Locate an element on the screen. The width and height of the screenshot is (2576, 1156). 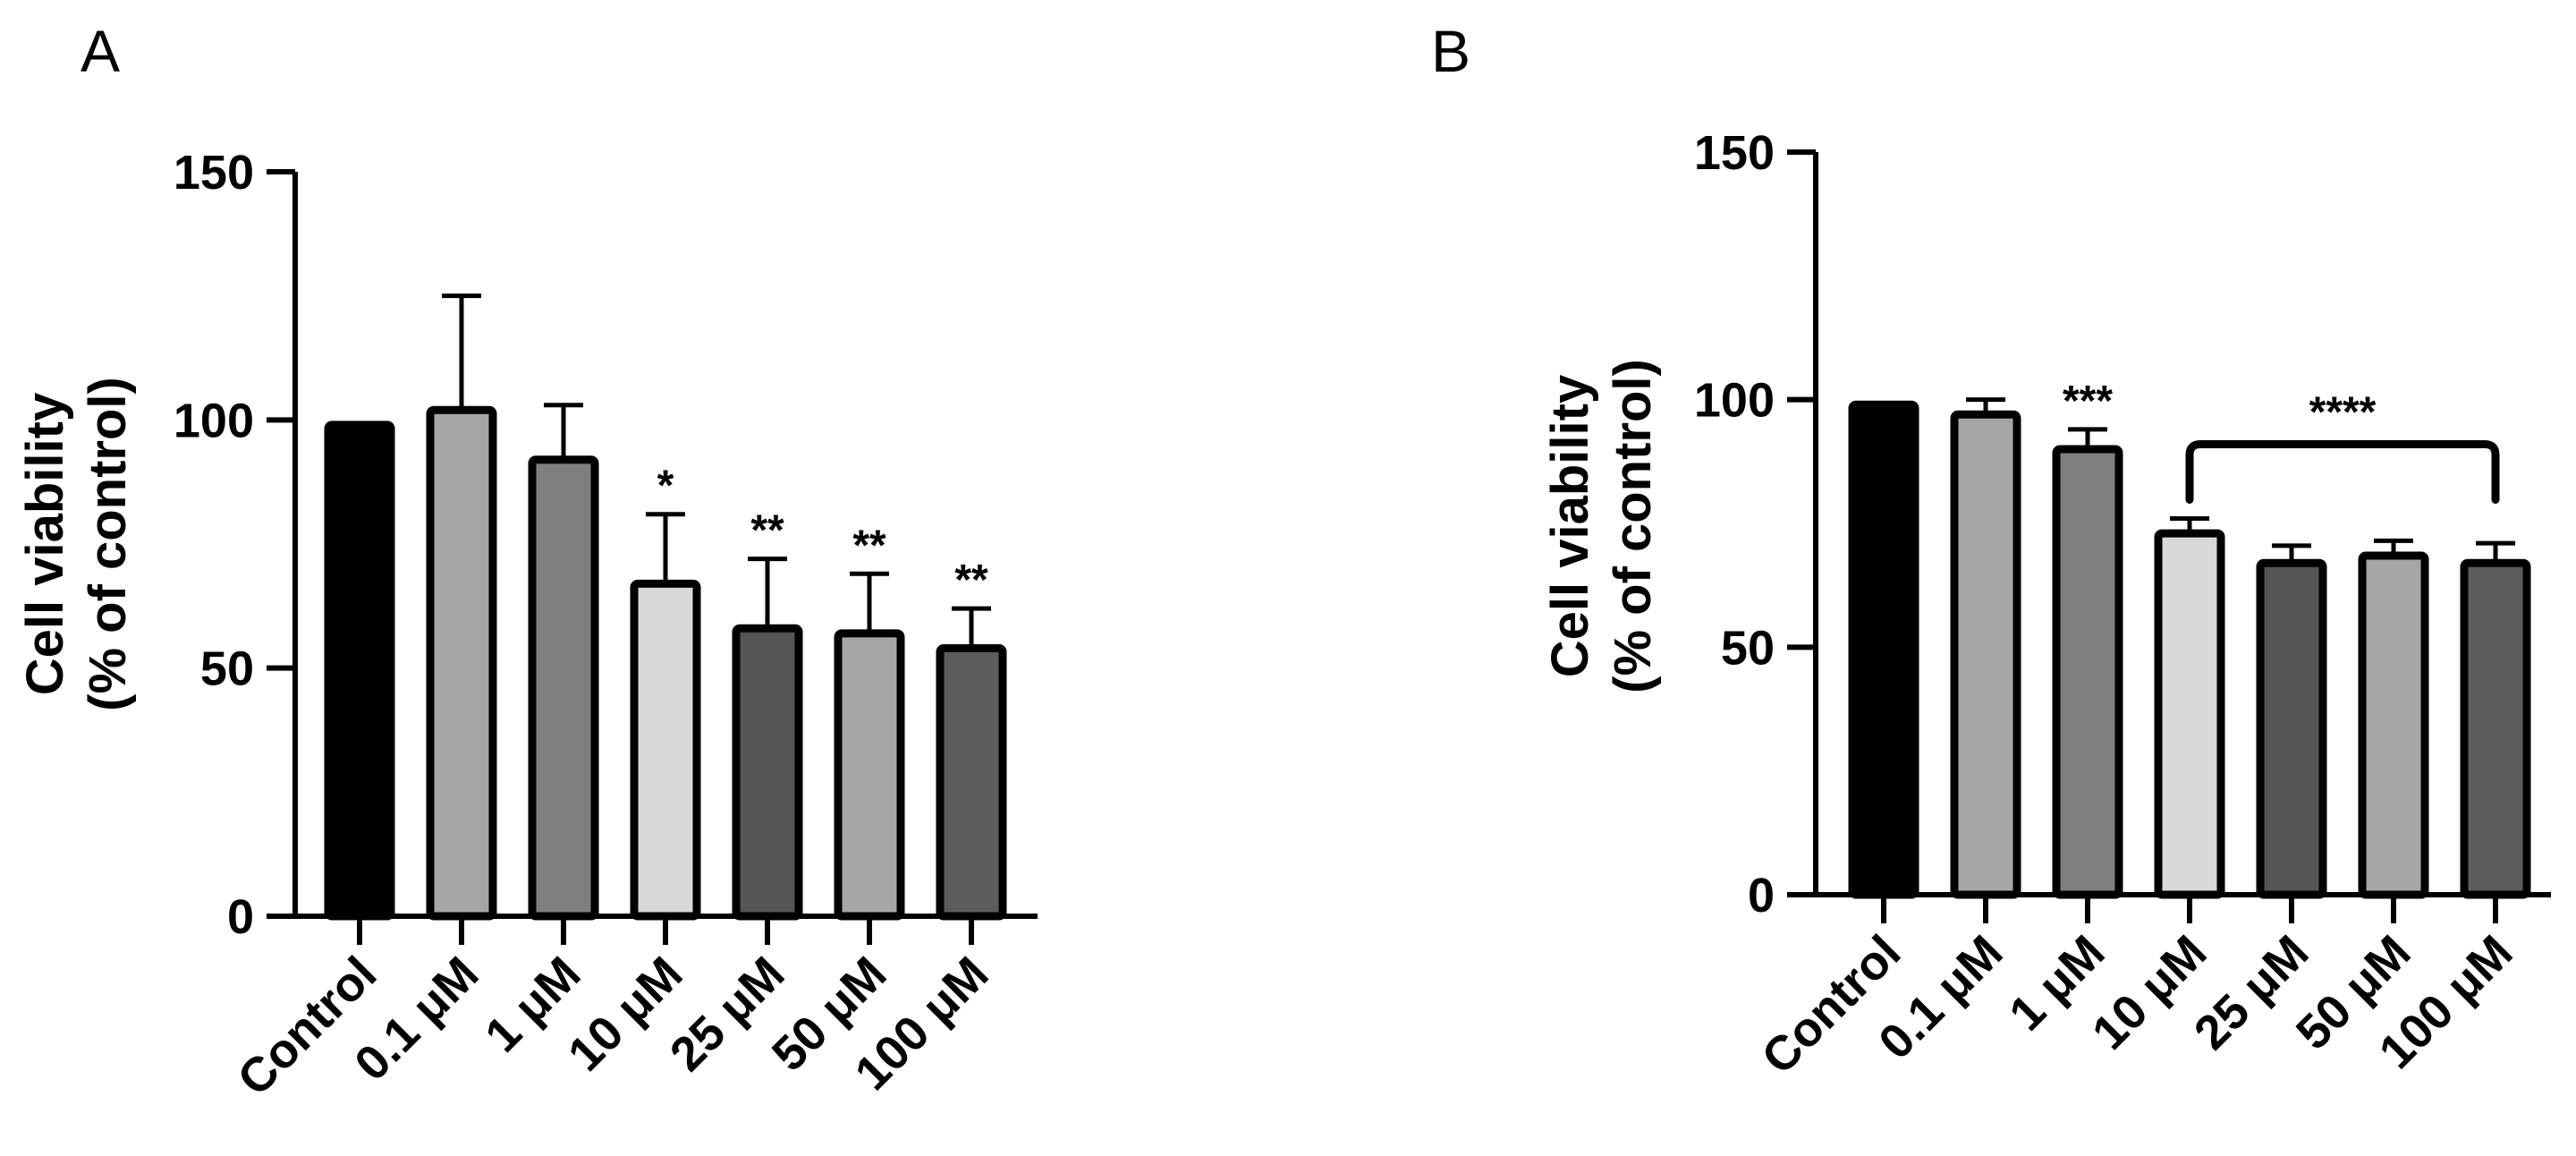
significance-label-6: ** is located at coordinates (971, 580).